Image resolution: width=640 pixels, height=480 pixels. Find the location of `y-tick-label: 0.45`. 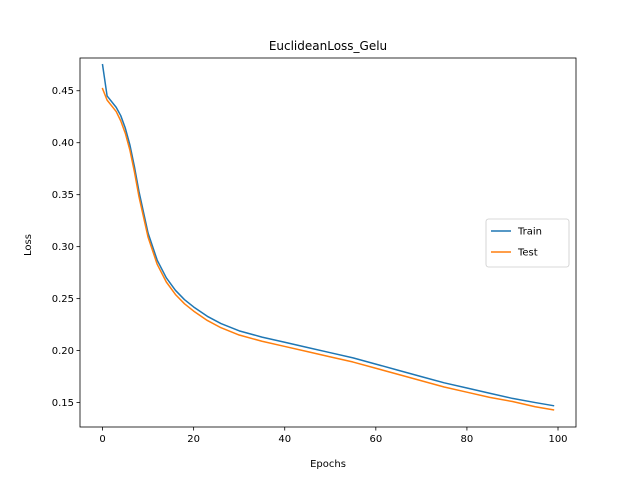

y-tick-label: 0.45 is located at coordinates (63, 91).